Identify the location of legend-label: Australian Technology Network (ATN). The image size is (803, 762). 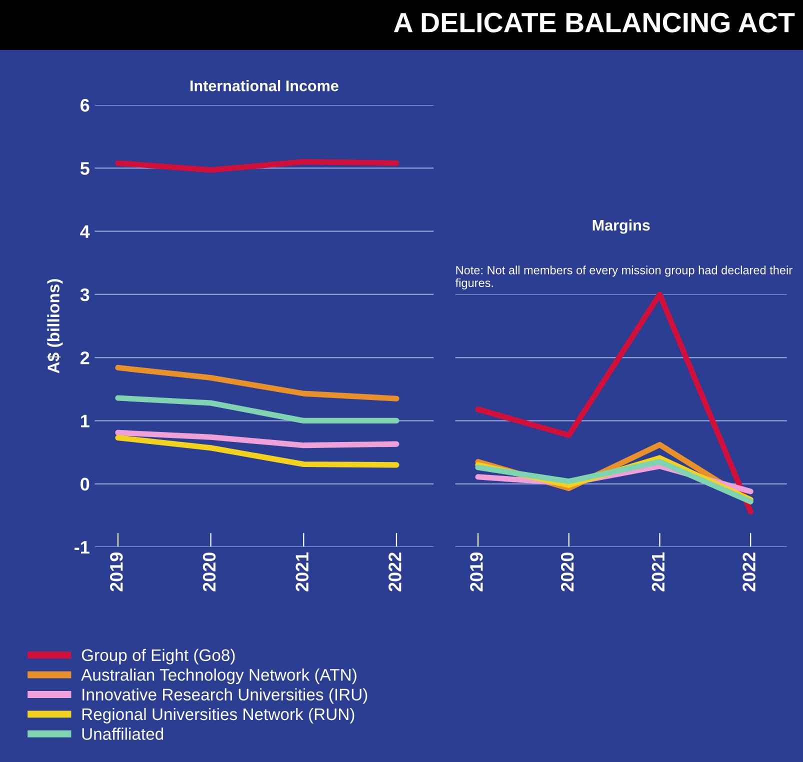
(218, 676).